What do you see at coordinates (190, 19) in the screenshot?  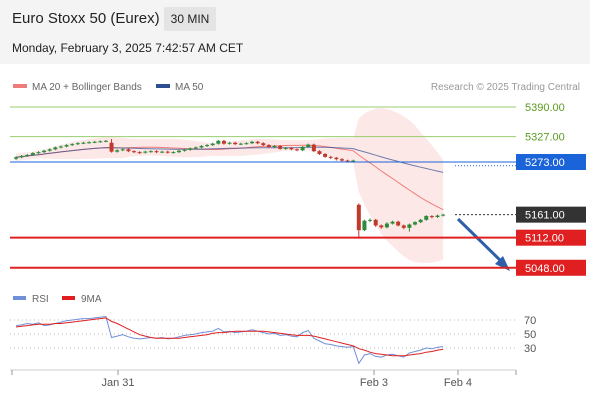 I see `interval-button: 30 MIN` at bounding box center [190, 19].